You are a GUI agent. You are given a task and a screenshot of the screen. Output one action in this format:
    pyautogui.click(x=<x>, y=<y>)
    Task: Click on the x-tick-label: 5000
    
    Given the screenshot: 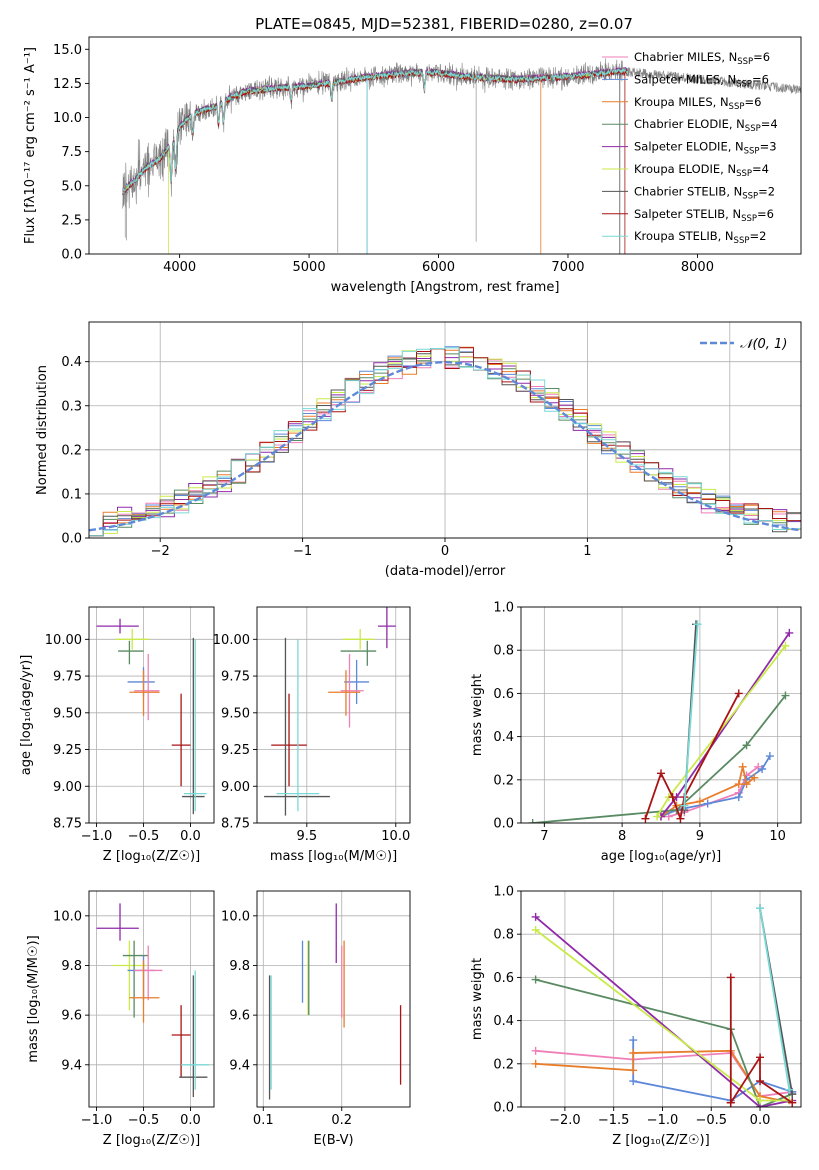 What is the action you would take?
    pyautogui.click(x=309, y=267)
    